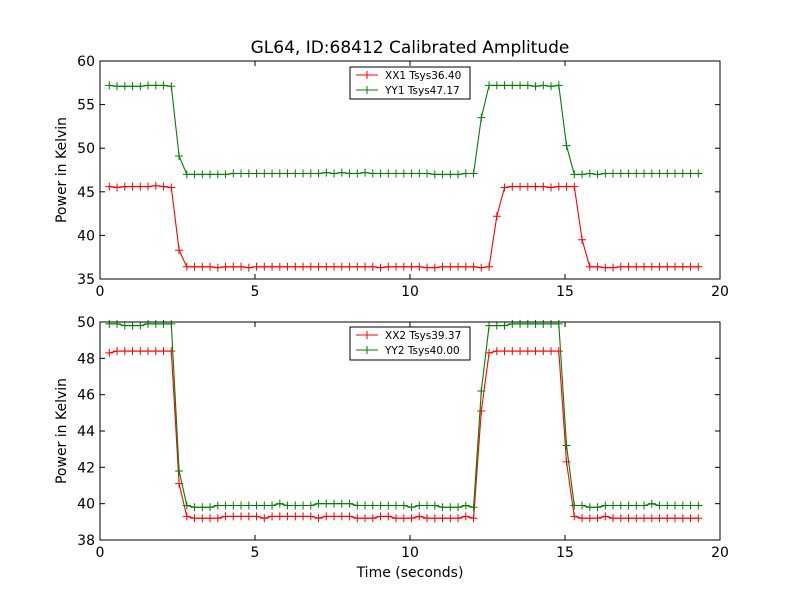 The width and height of the screenshot is (800, 600). Describe the element at coordinates (86, 468) in the screenshot. I see `y-tick-label: 42` at that location.